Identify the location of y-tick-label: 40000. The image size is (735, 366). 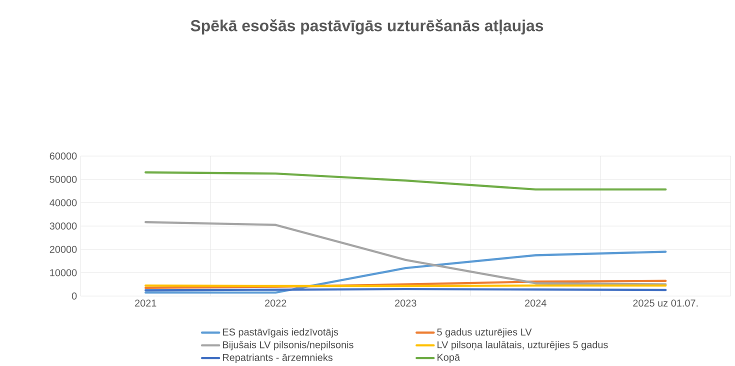
(63, 202).